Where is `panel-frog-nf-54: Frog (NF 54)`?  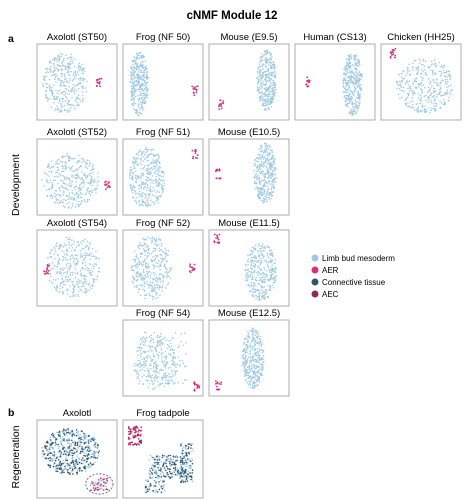 panel-frog-nf-54: Frog (NF 54) is located at coordinates (163, 352).